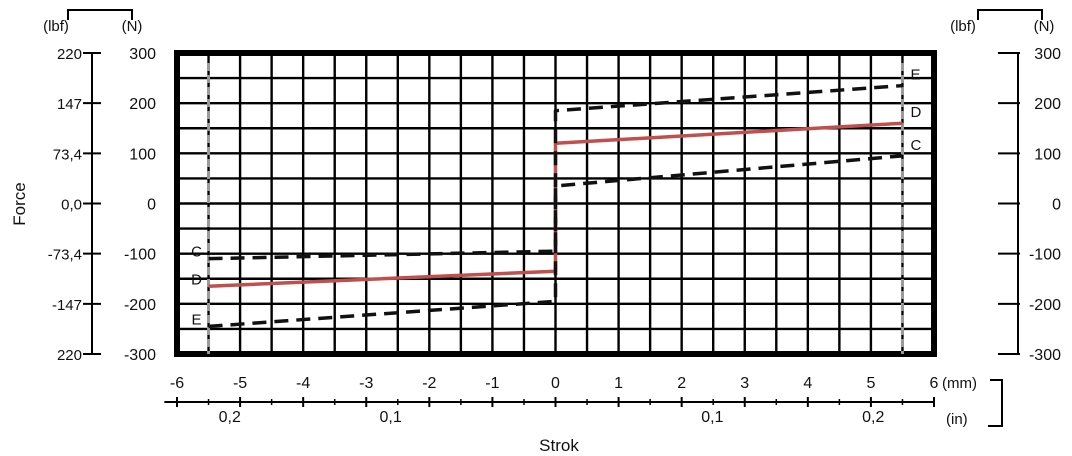  What do you see at coordinates (1047, 154) in the screenshot?
I see `y-tick-label-right: 100` at bounding box center [1047, 154].